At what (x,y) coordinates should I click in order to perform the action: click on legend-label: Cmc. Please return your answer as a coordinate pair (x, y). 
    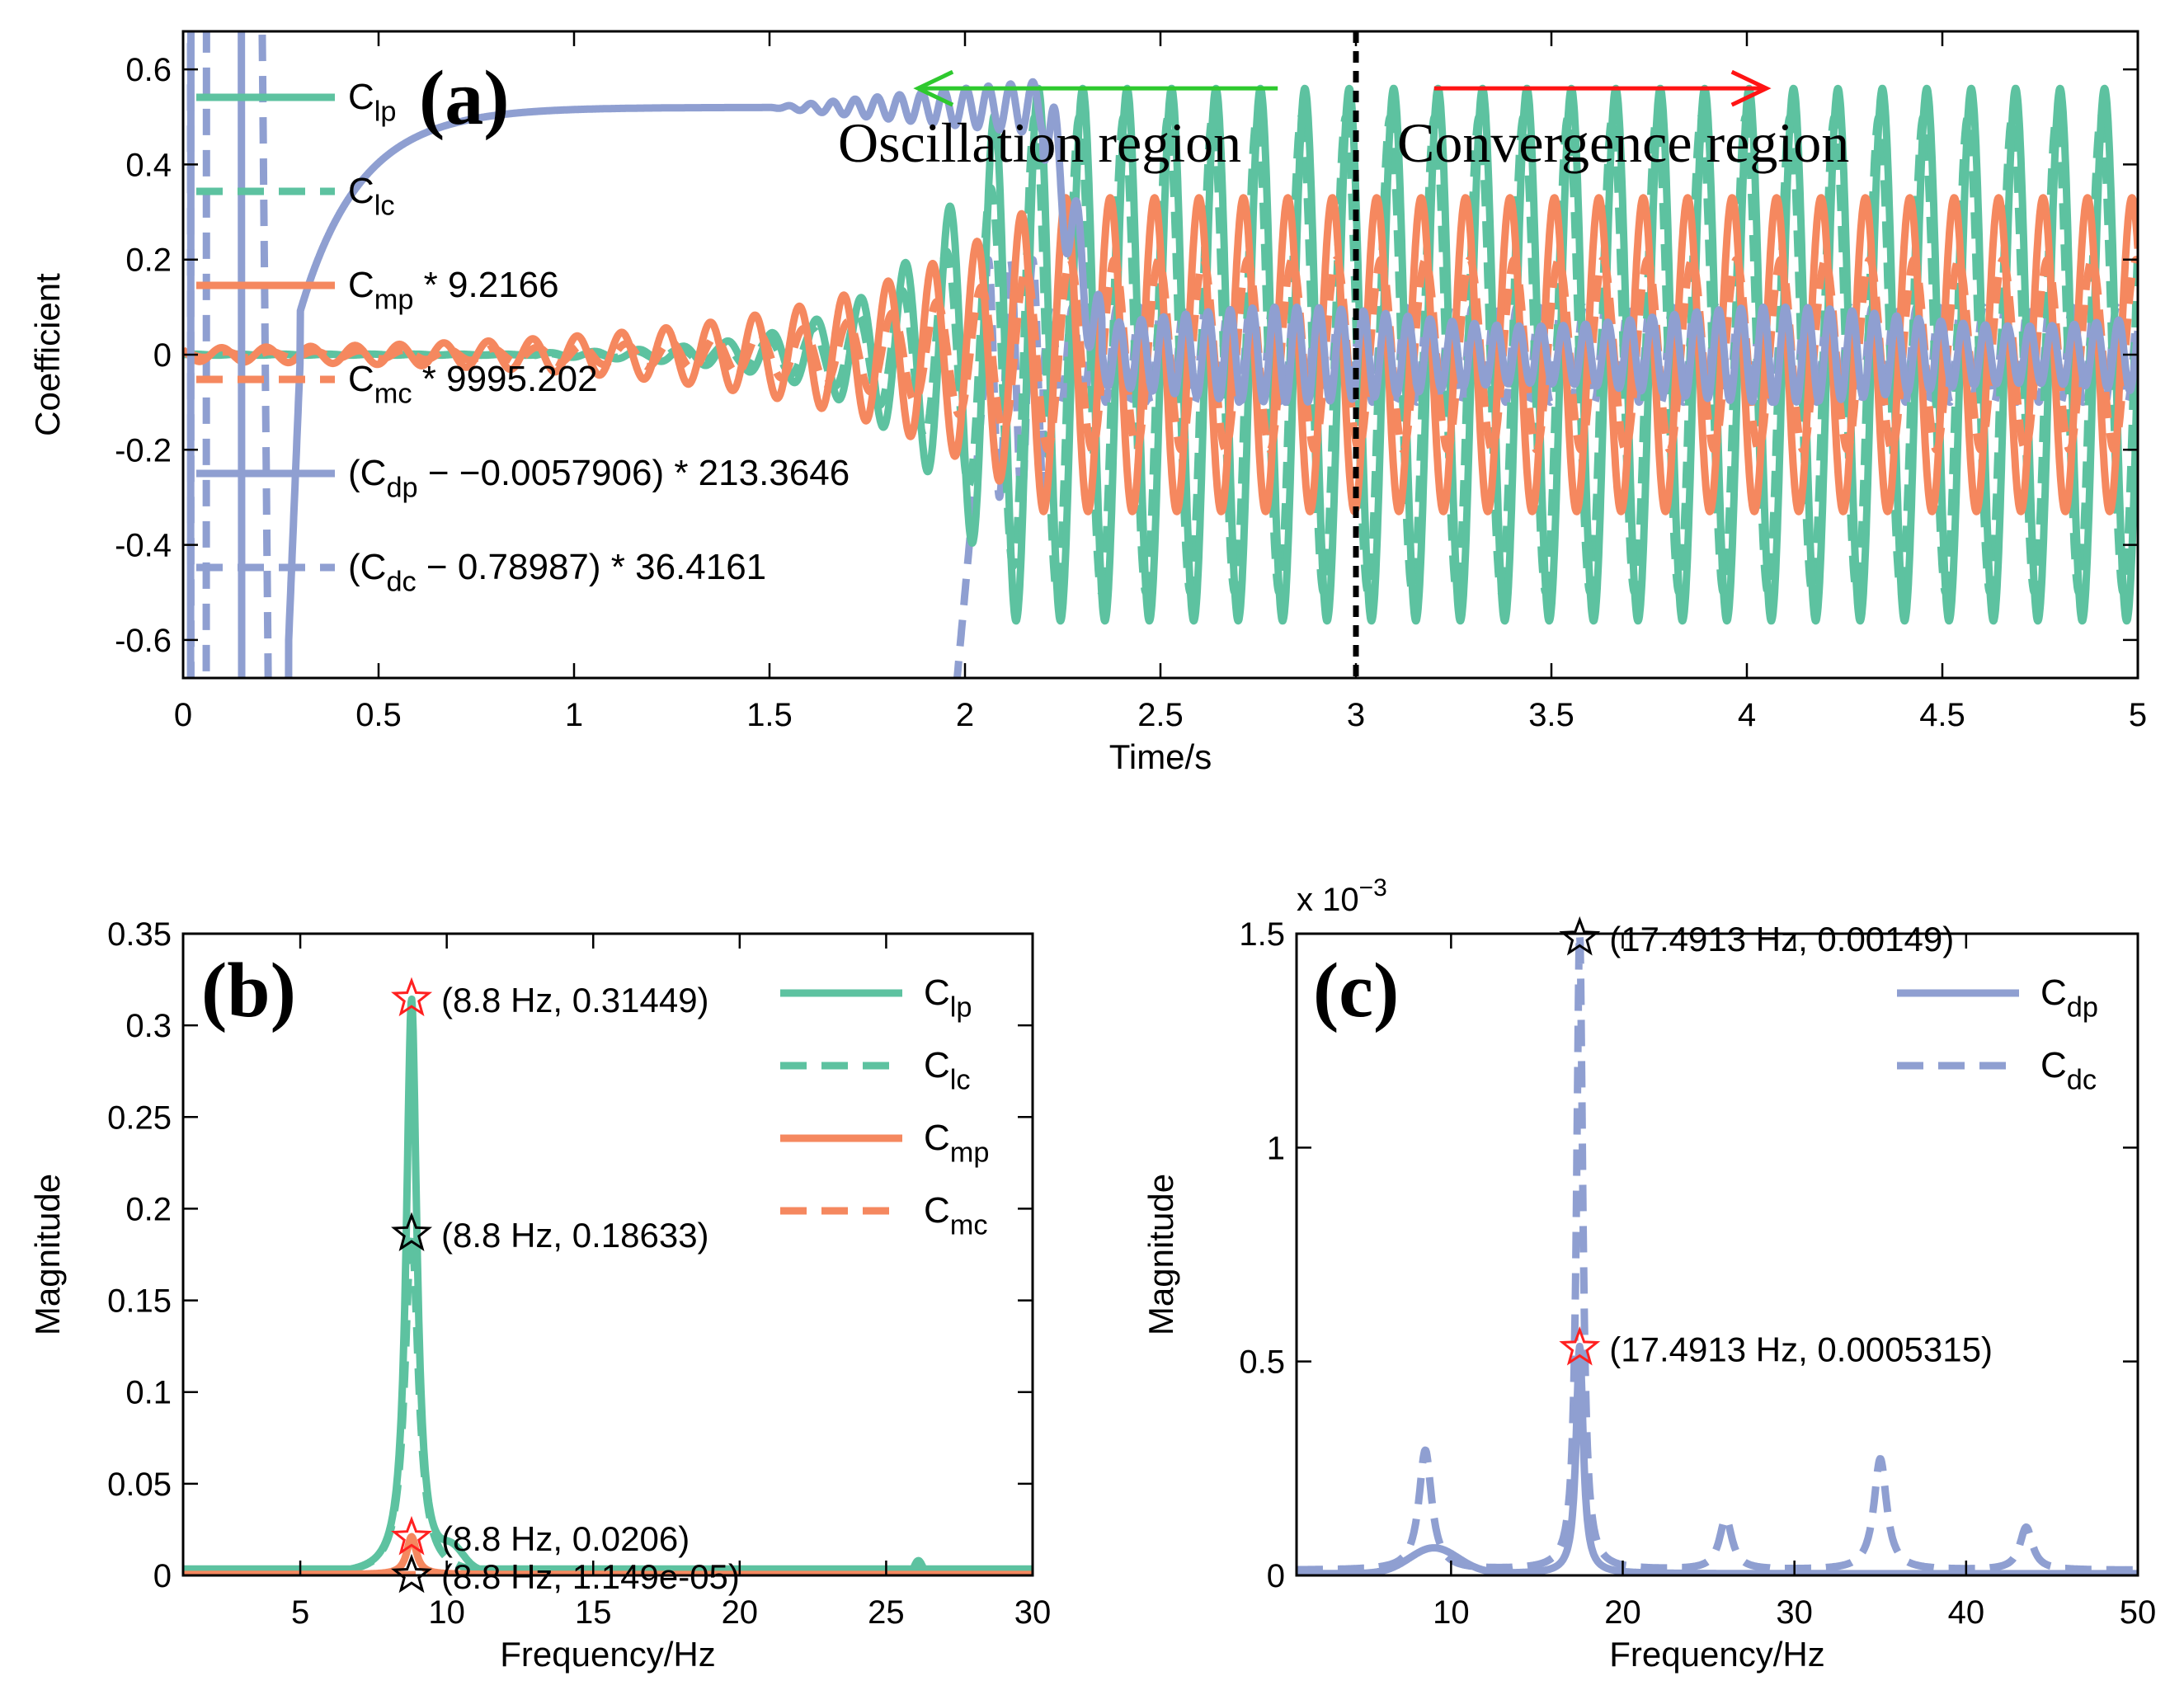
    Looking at the image, I should click on (956, 1215).